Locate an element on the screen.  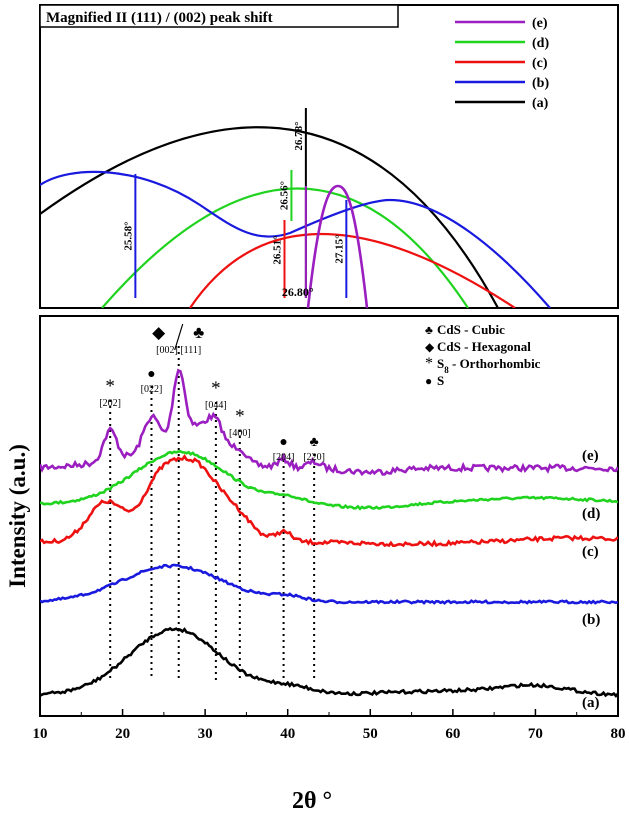
phase-symbol-3: ● is located at coordinates (428, 381).